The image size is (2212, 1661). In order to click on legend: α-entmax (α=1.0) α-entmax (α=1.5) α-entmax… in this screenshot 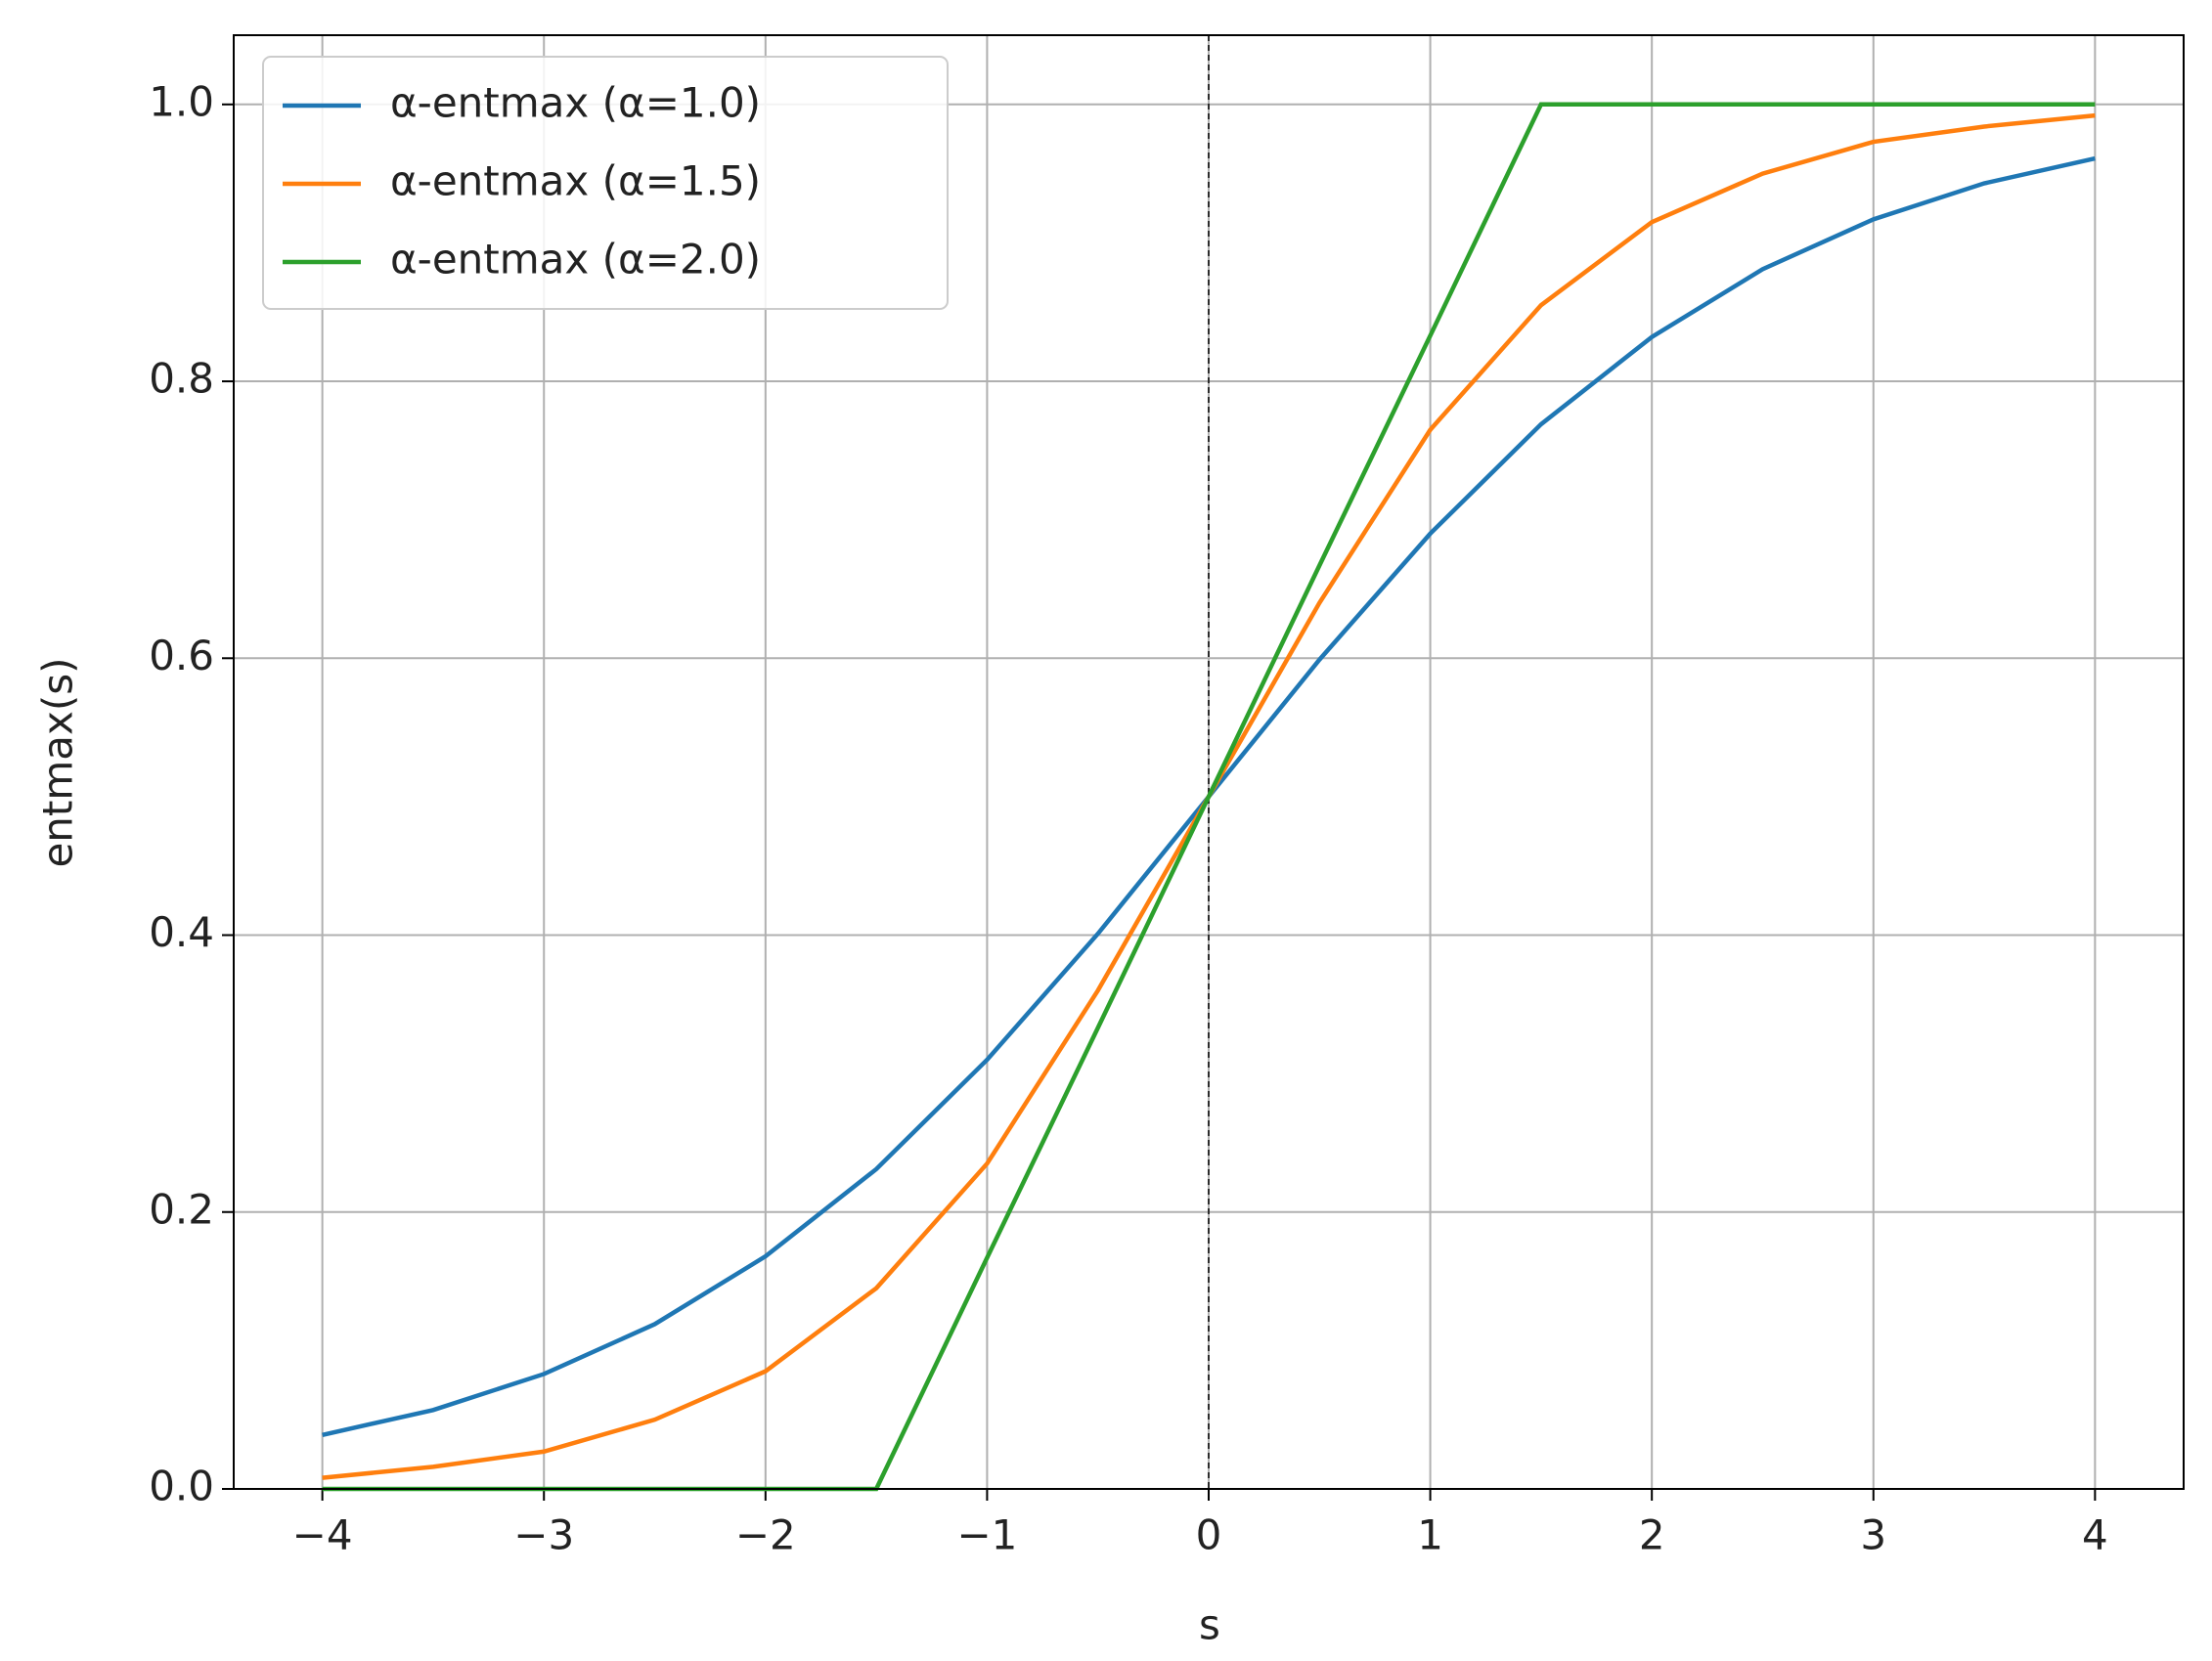, I will do `click(605, 183)`.